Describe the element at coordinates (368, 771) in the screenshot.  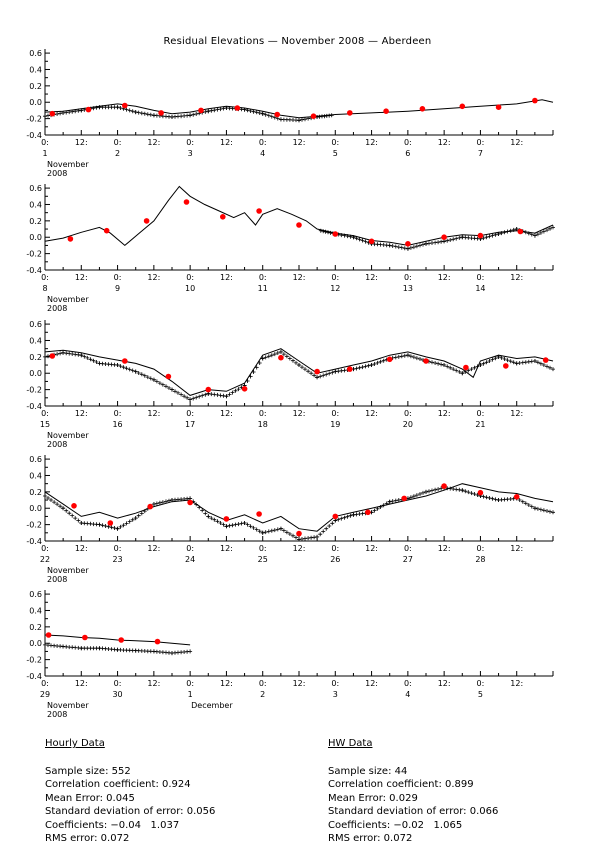
I see `hw-stat-sample-size: Sample size: 44` at that location.